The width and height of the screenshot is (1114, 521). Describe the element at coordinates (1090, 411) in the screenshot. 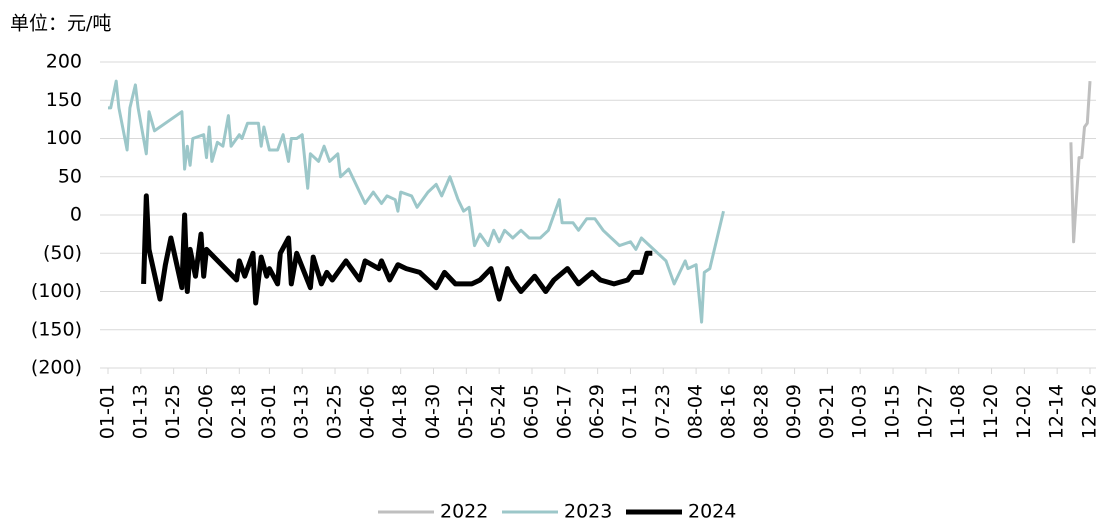

I see `x-tick-label: 12-26` at that location.